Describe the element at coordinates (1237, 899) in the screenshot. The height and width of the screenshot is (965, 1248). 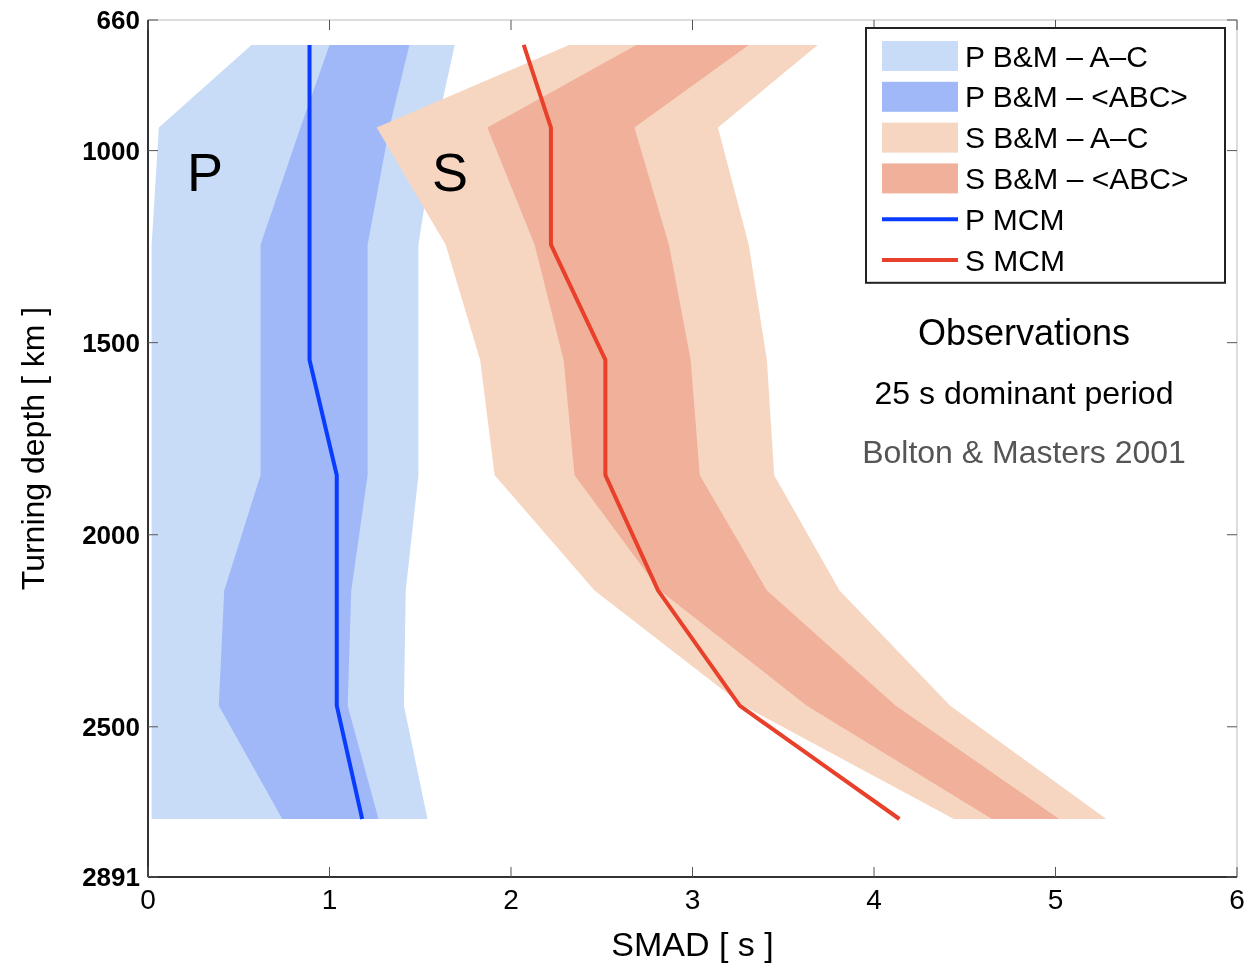
I see `x-tick-label: 6` at that location.